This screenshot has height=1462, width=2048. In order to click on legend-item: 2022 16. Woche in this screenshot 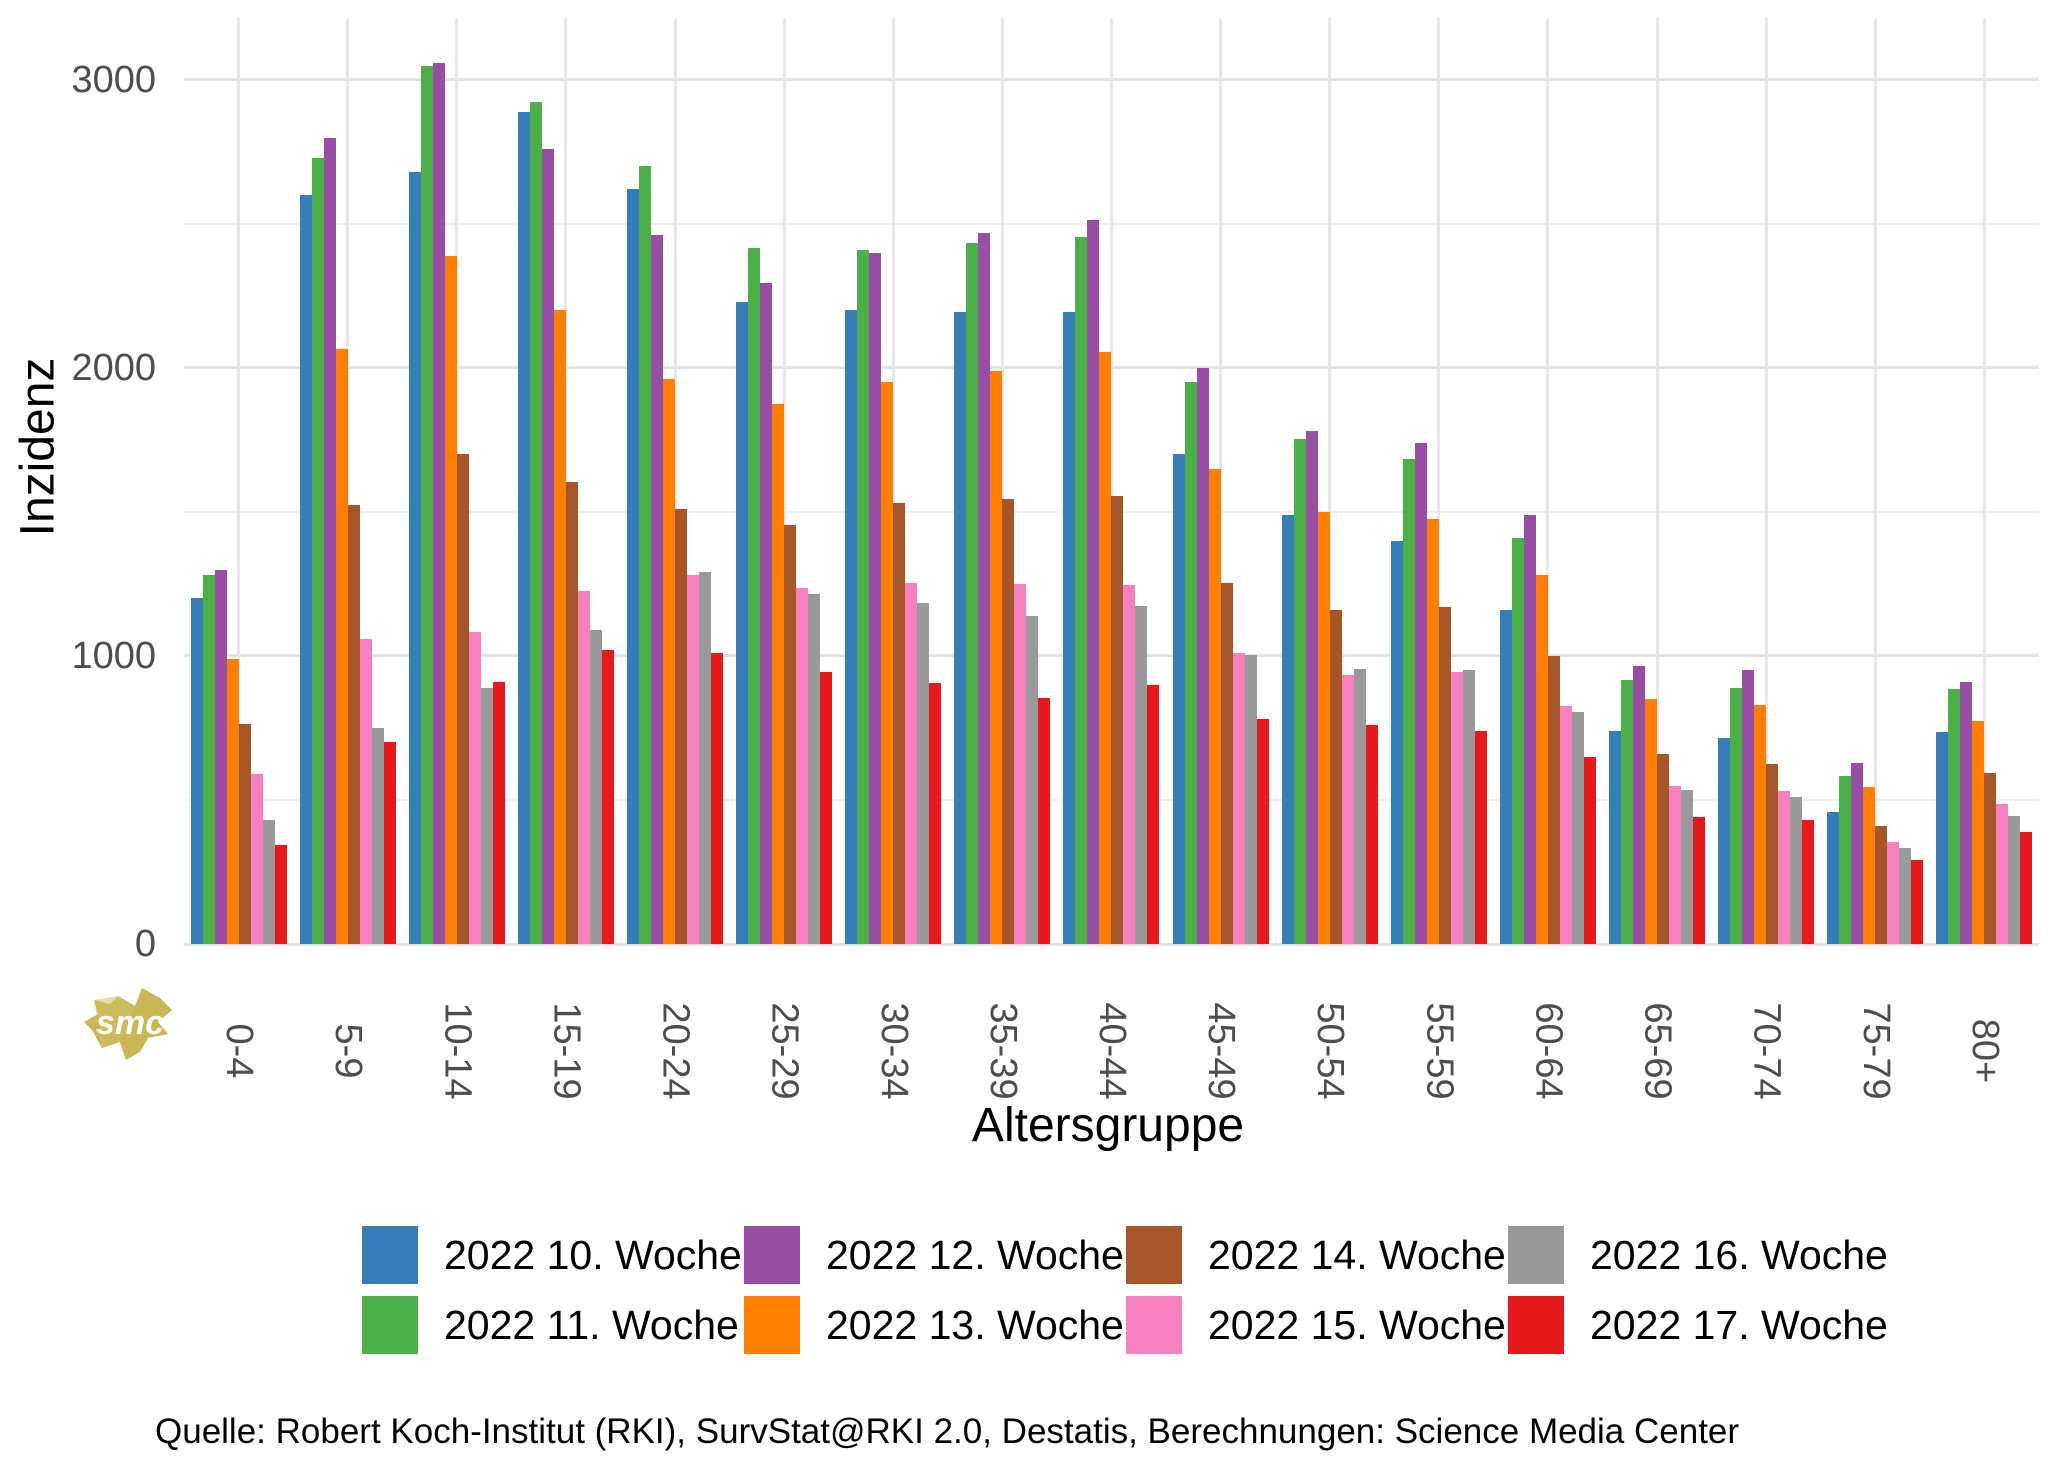, I will do `click(1699, 1255)`.